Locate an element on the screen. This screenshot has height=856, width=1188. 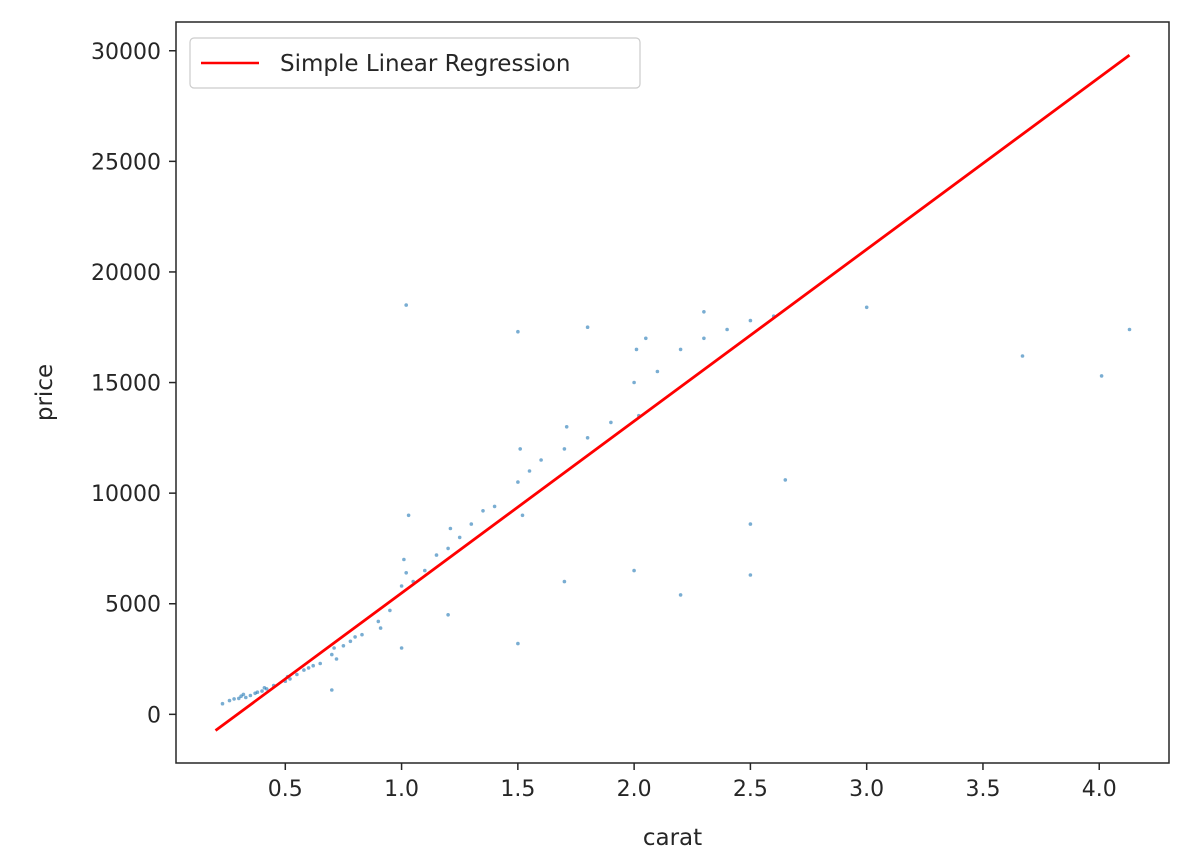
x-tick-label: 2.0 is located at coordinates (634, 789).